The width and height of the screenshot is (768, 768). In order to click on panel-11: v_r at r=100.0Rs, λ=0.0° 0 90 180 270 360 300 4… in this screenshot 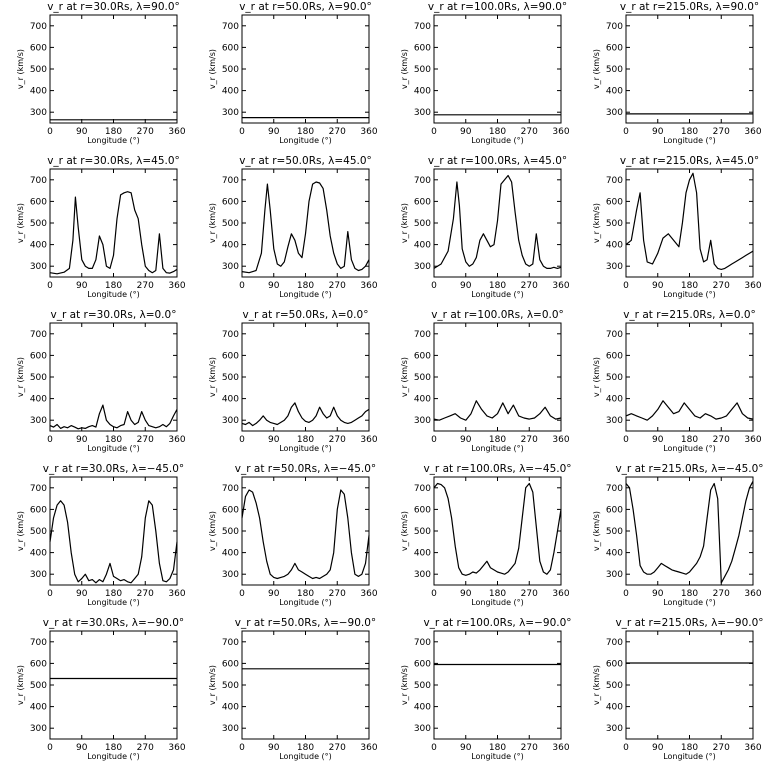, I will do `click(485, 381)`.